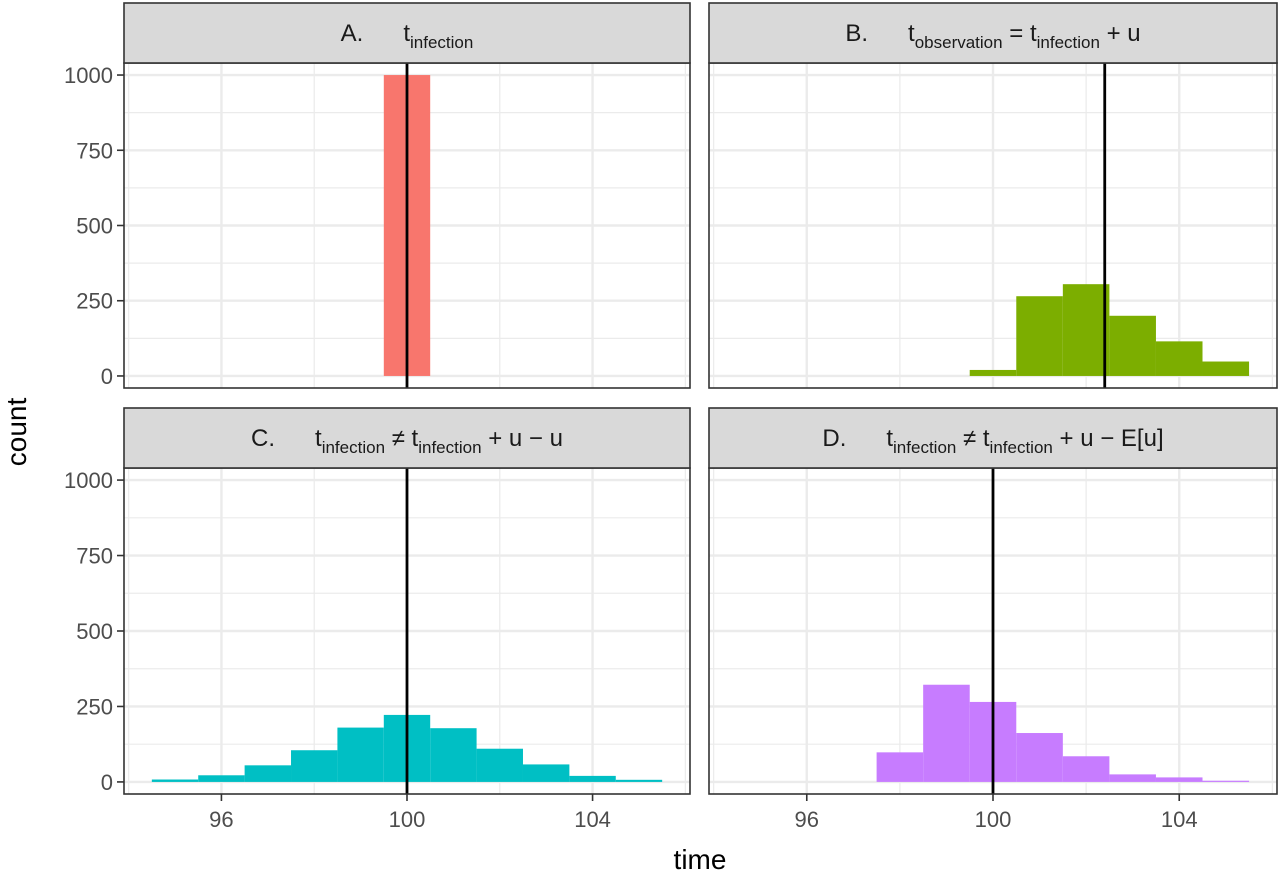 The width and height of the screenshot is (1280, 876). I want to click on strip-letter: B., so click(856, 33).